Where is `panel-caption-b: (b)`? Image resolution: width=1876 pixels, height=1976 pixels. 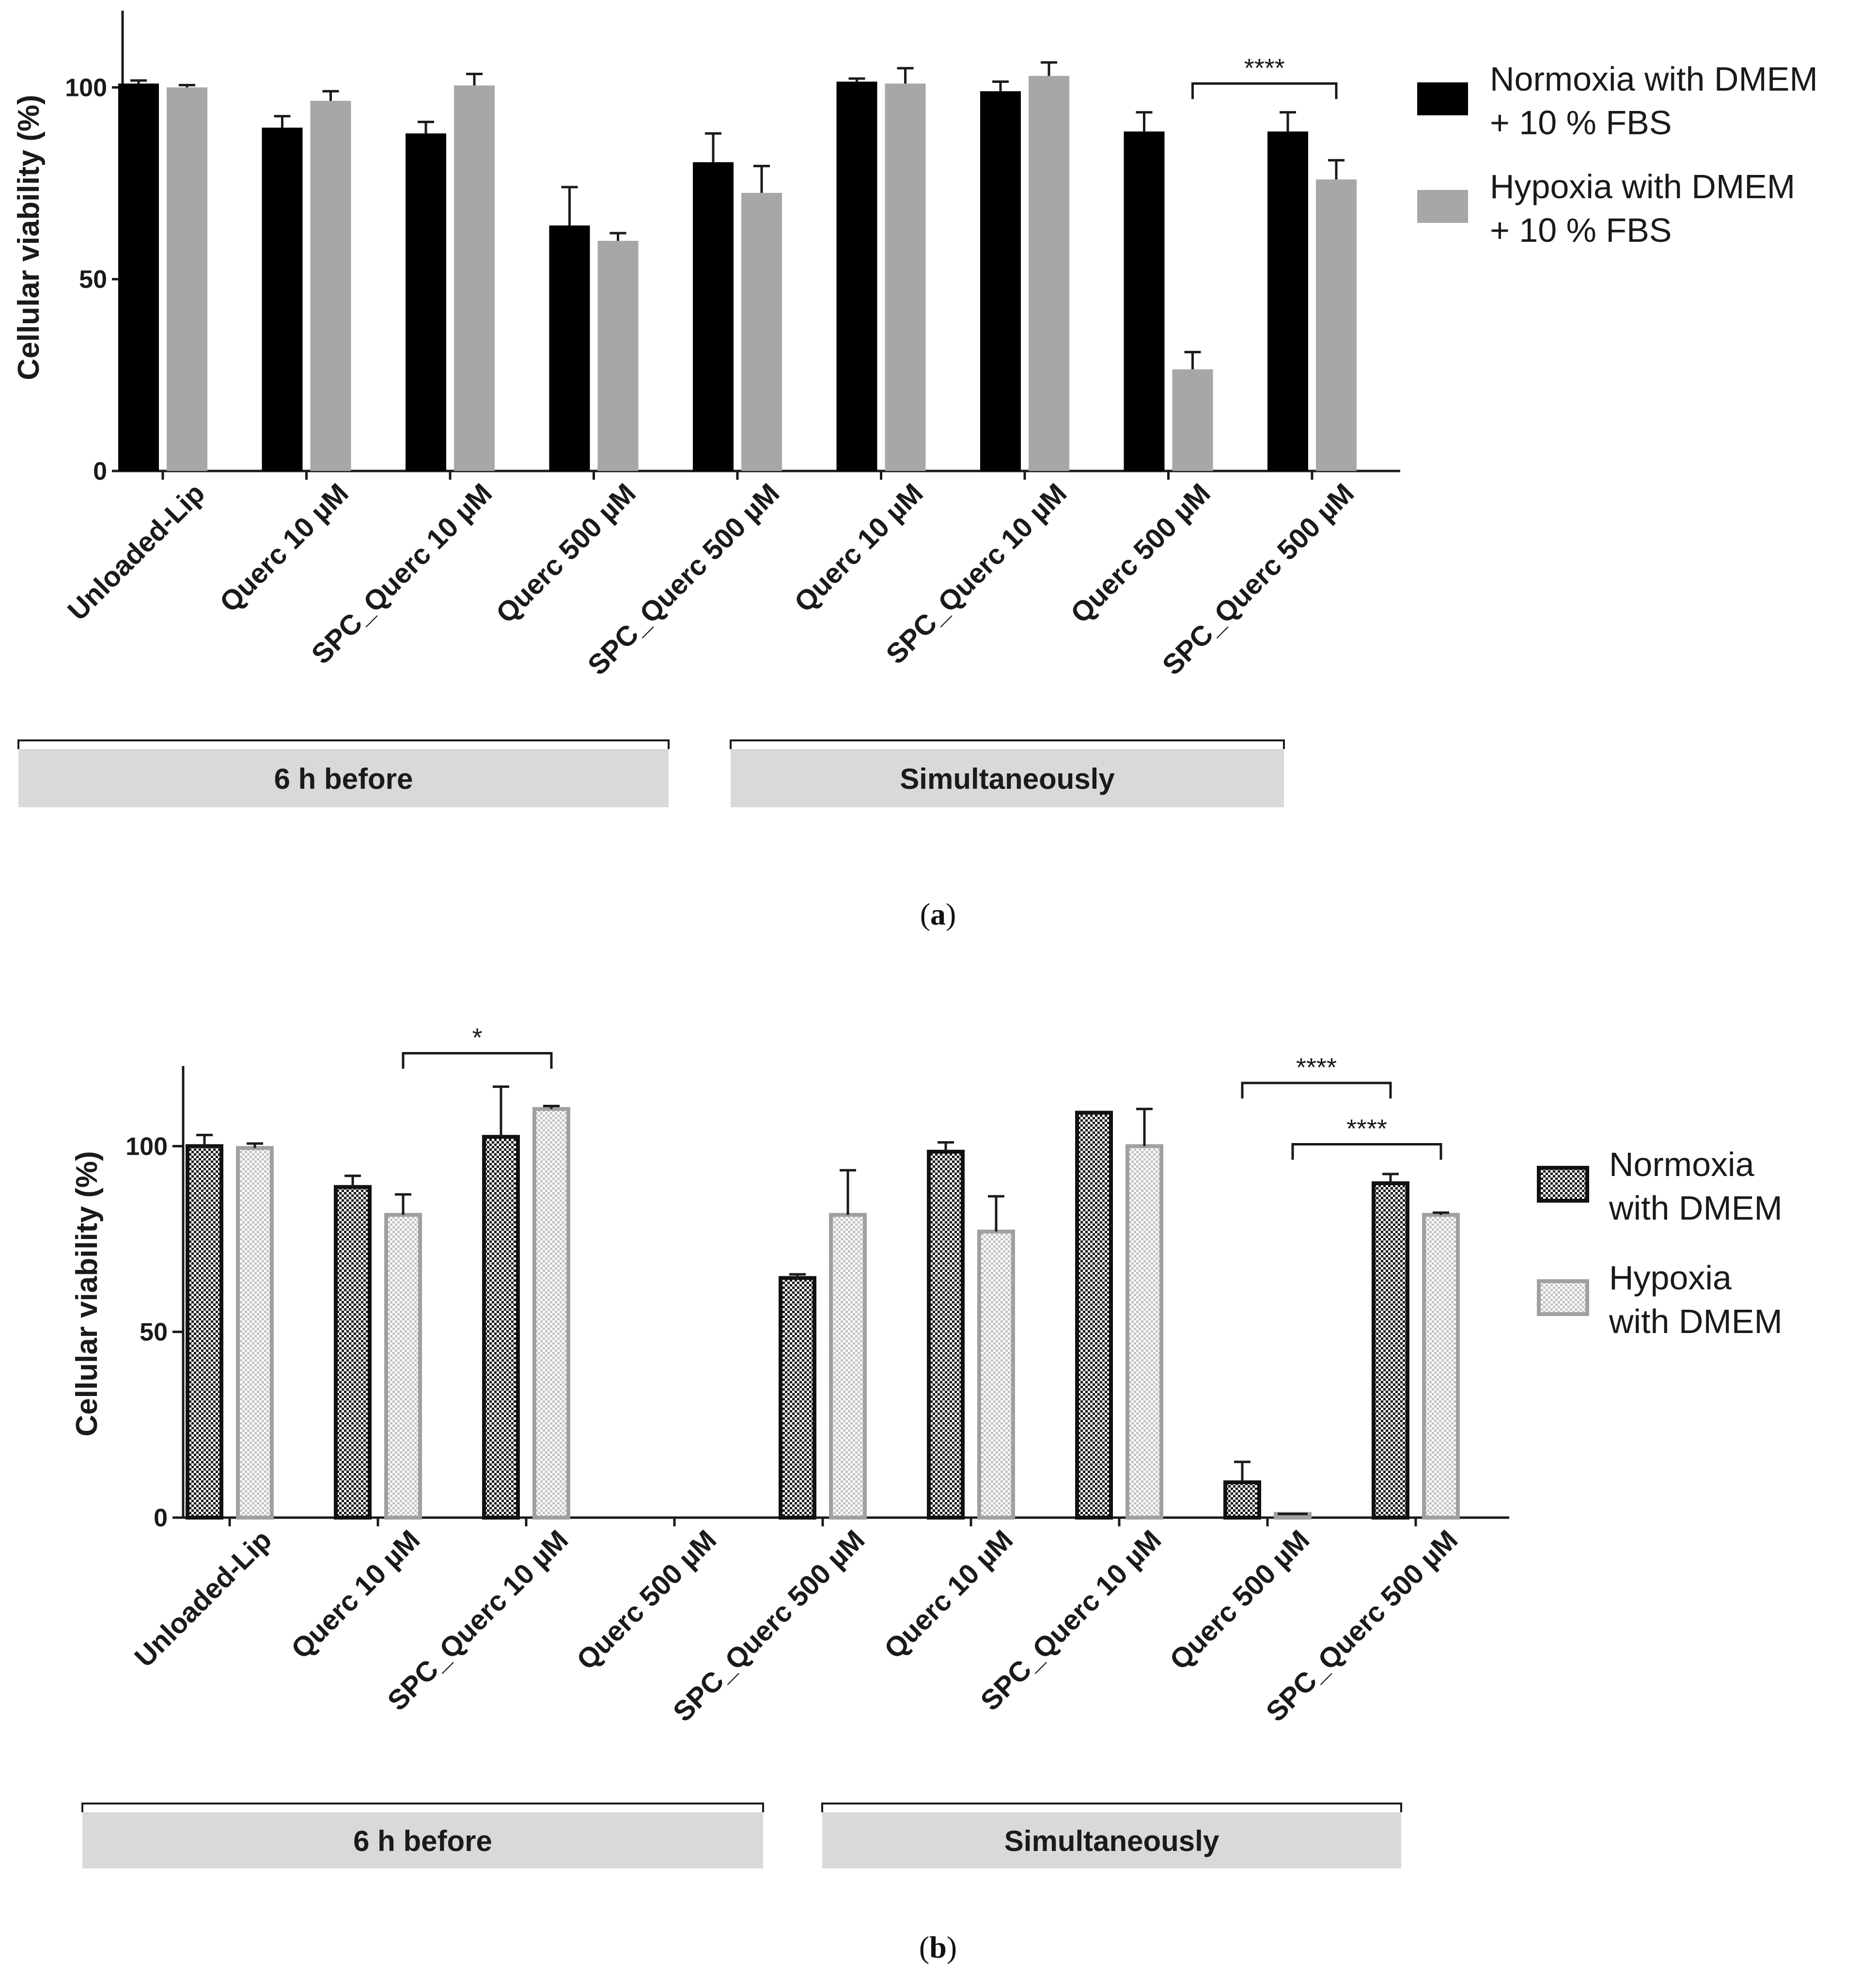
panel-caption-b: (b) is located at coordinates (938, 1947).